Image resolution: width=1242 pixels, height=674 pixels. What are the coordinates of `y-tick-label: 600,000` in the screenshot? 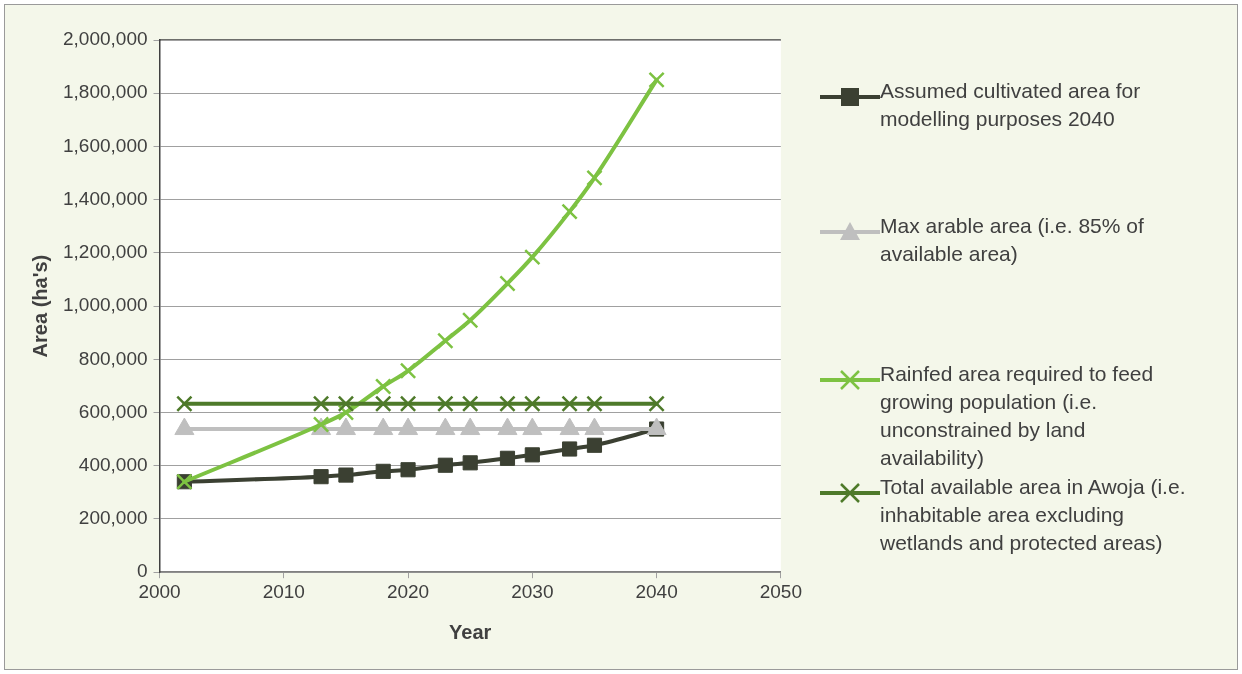 It's located at (113, 411).